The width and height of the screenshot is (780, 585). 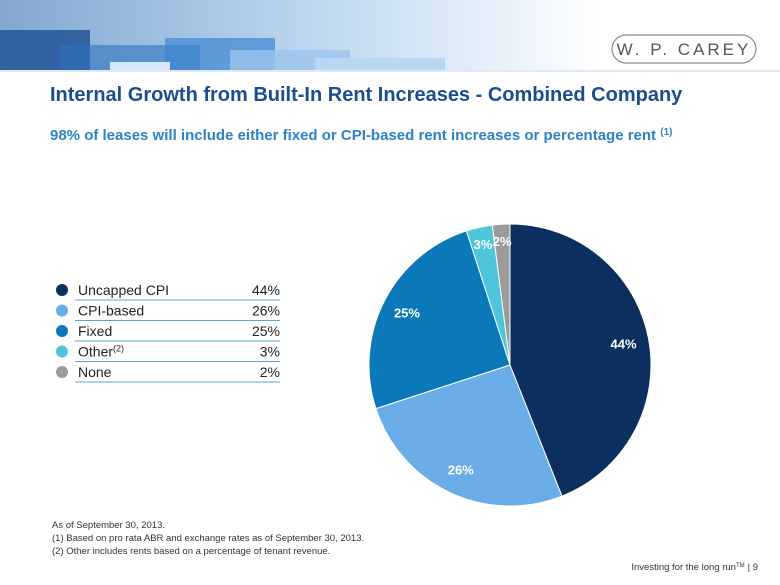 What do you see at coordinates (266, 311) in the screenshot?
I see `legend-value: 26%` at bounding box center [266, 311].